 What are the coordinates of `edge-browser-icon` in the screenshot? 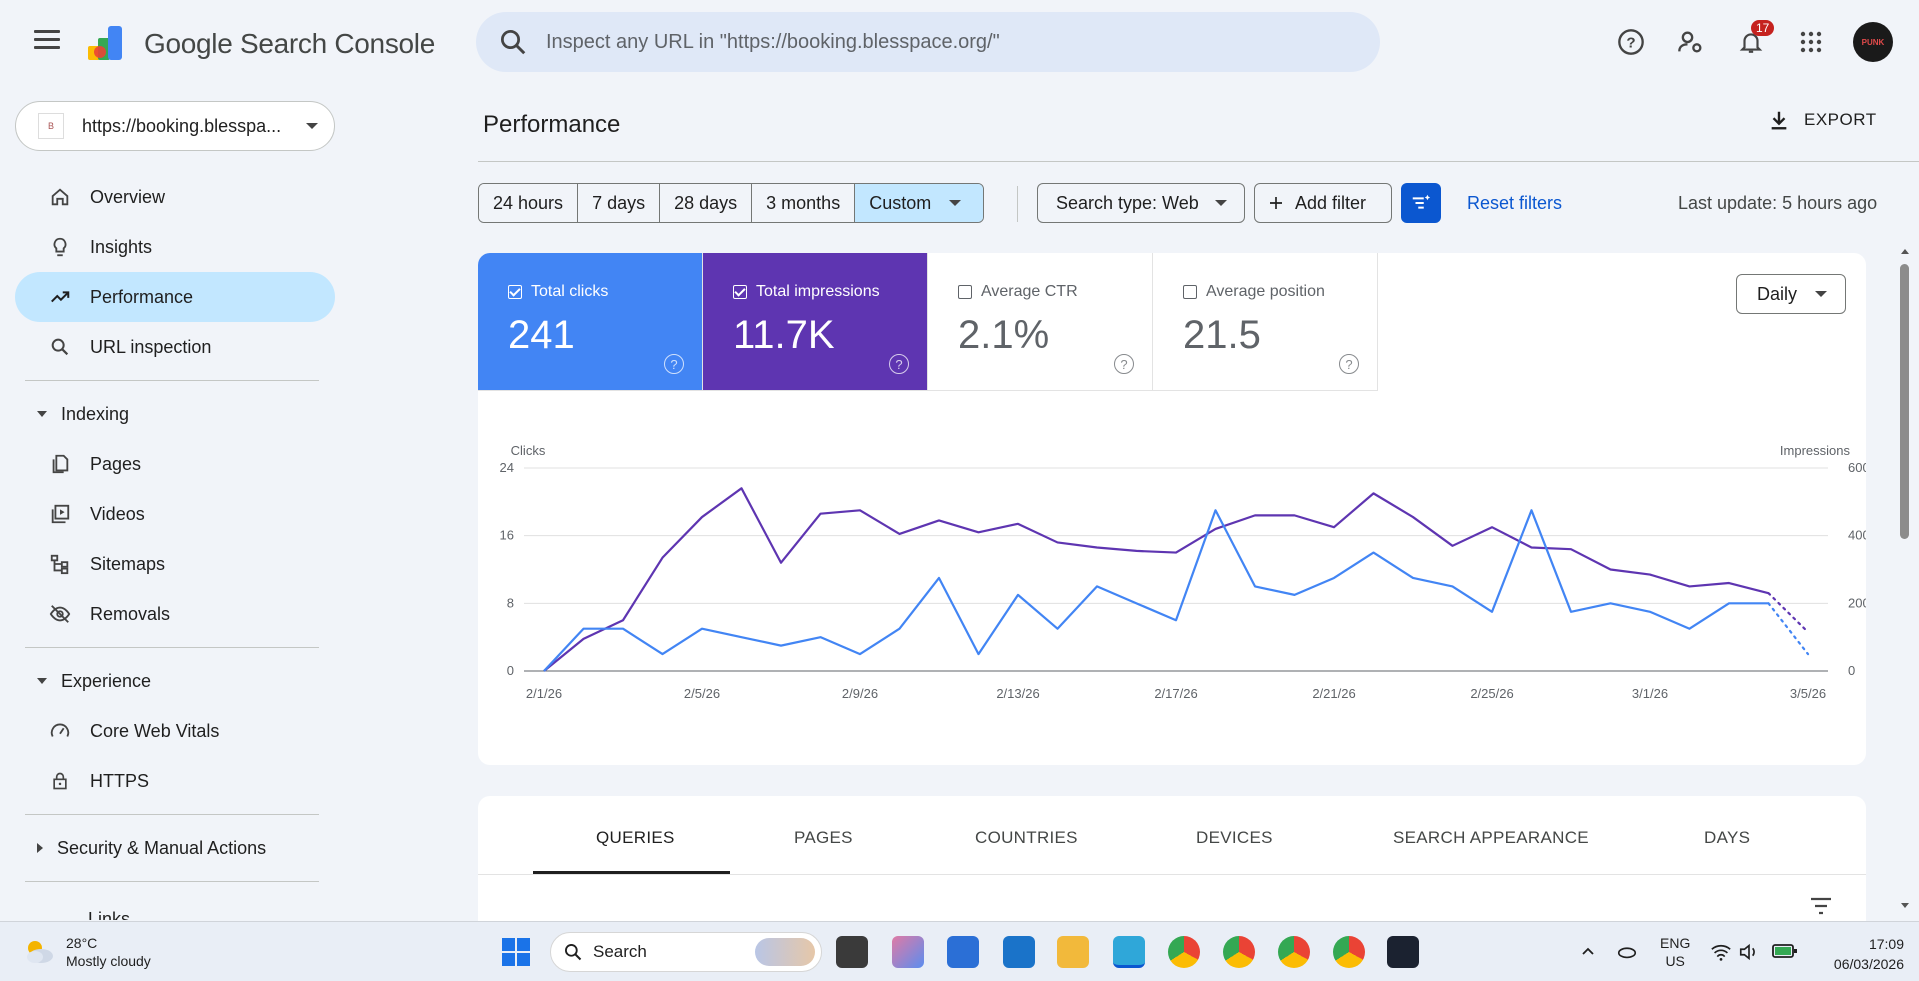 It's located at (1129, 952).